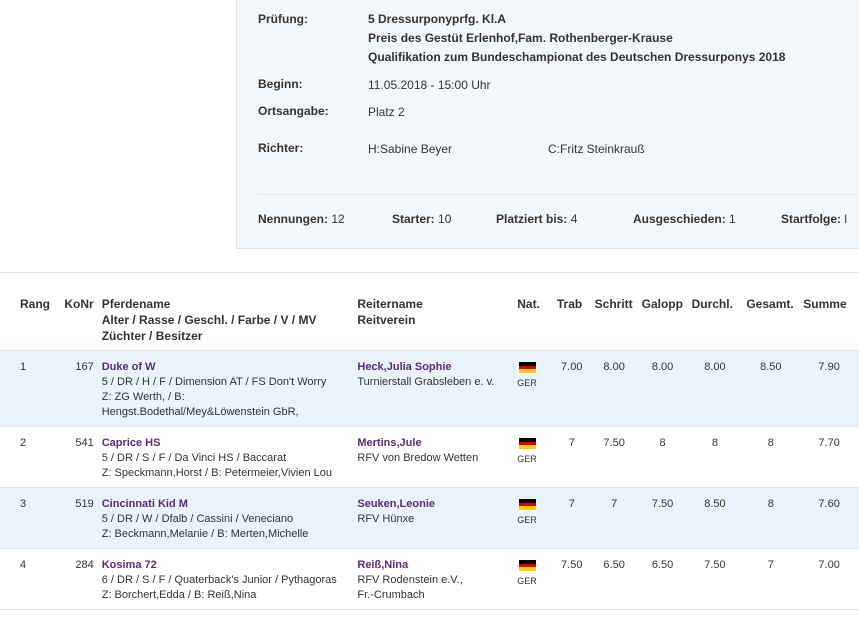 The width and height of the screenshot is (859, 621). I want to click on col-nat: Nat., so click(533, 320).